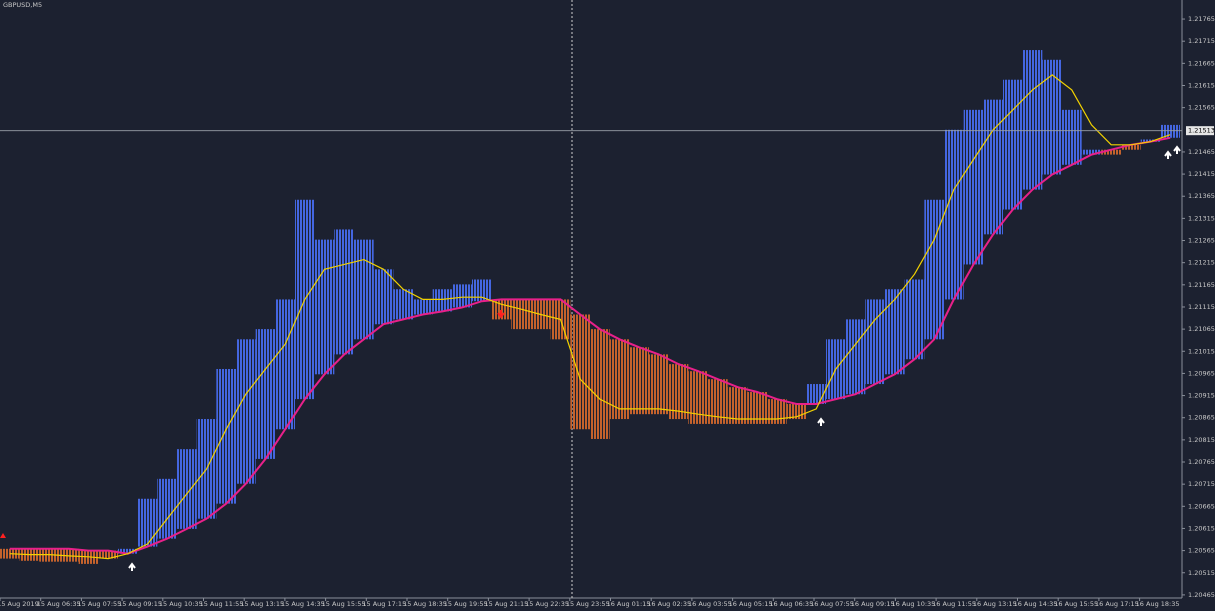 The image size is (1215, 611). I want to click on x-tick-label: 15 Aug 06:35, so click(59, 604).